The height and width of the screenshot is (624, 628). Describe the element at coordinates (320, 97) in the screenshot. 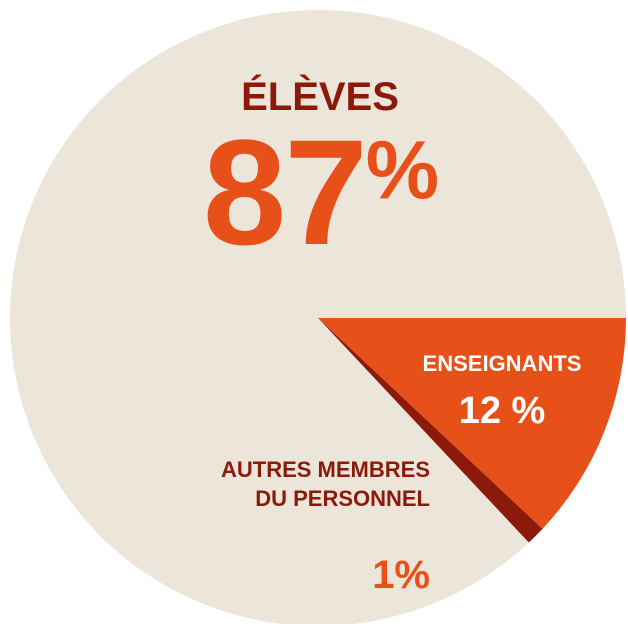

I see `slice-label: ÉLÈVES` at that location.